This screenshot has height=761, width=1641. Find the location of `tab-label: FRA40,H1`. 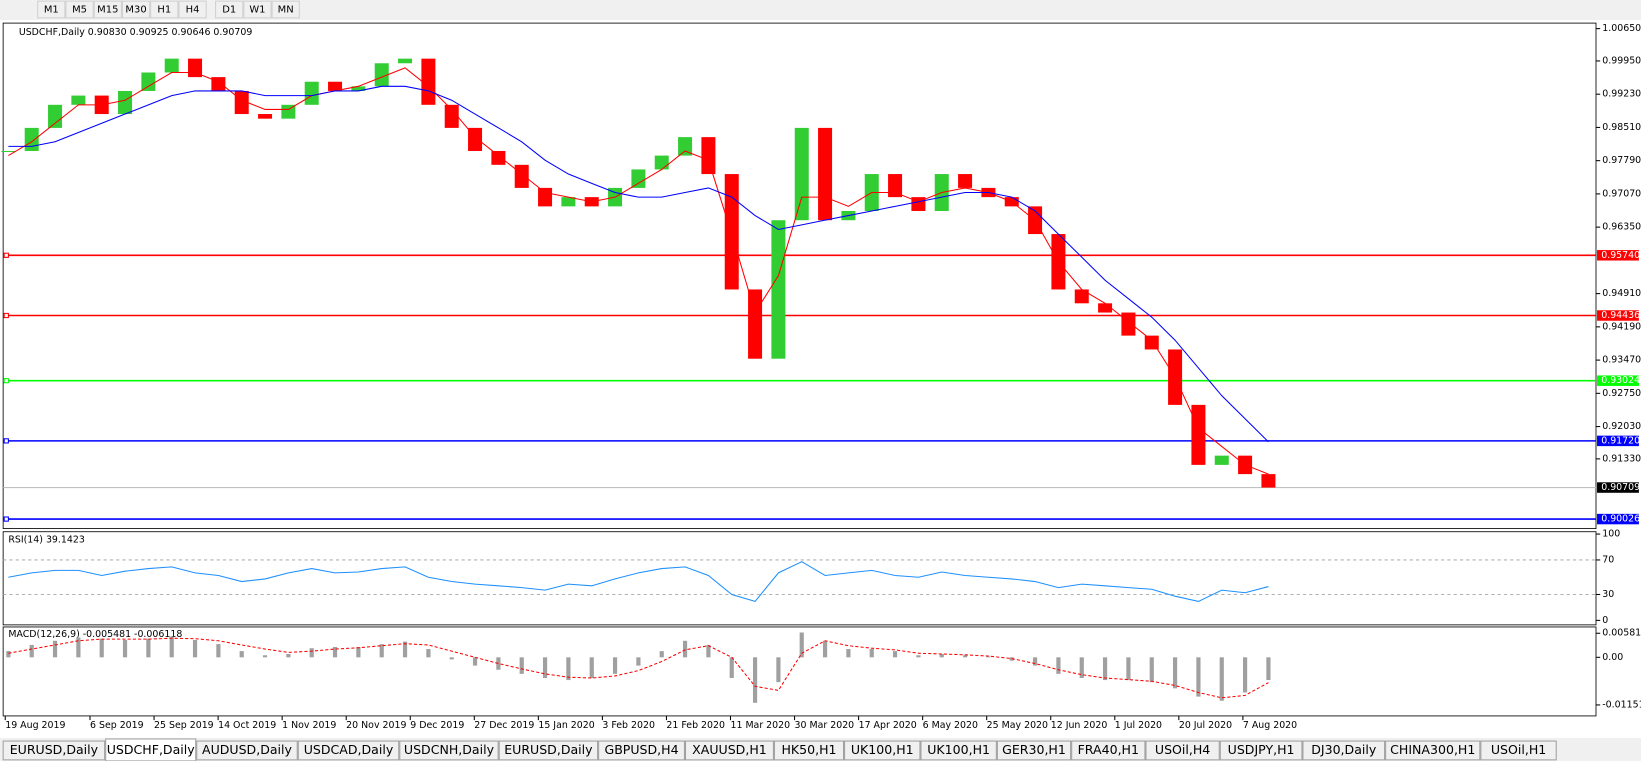

tab-label: FRA40,H1 is located at coordinates (1108, 749).